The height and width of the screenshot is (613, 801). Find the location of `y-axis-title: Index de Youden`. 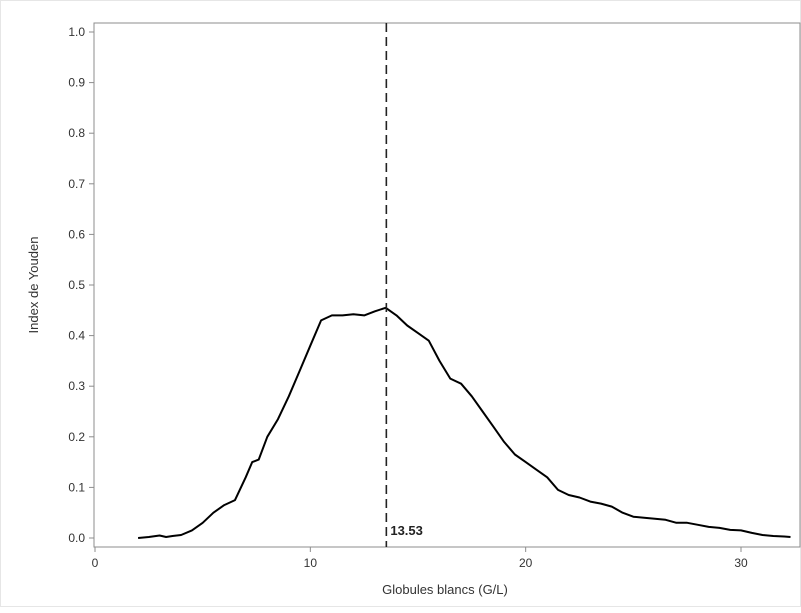

y-axis-title: Index de Youden is located at coordinates (33, 285).